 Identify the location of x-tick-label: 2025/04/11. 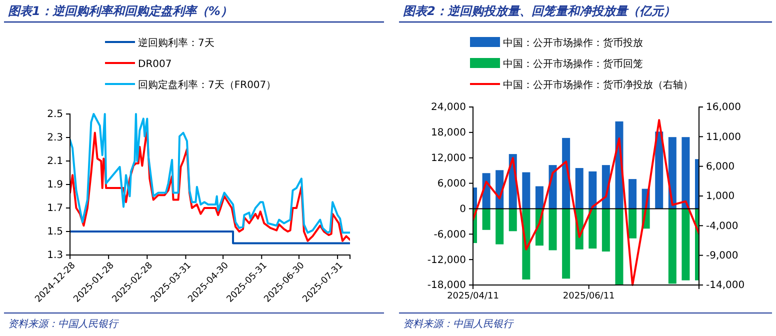
(473, 296).